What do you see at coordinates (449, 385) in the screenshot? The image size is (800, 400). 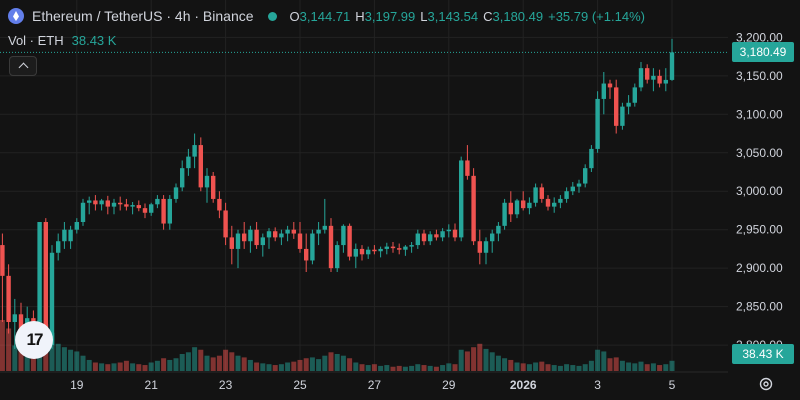 I see `x-tick-label: 29` at bounding box center [449, 385].